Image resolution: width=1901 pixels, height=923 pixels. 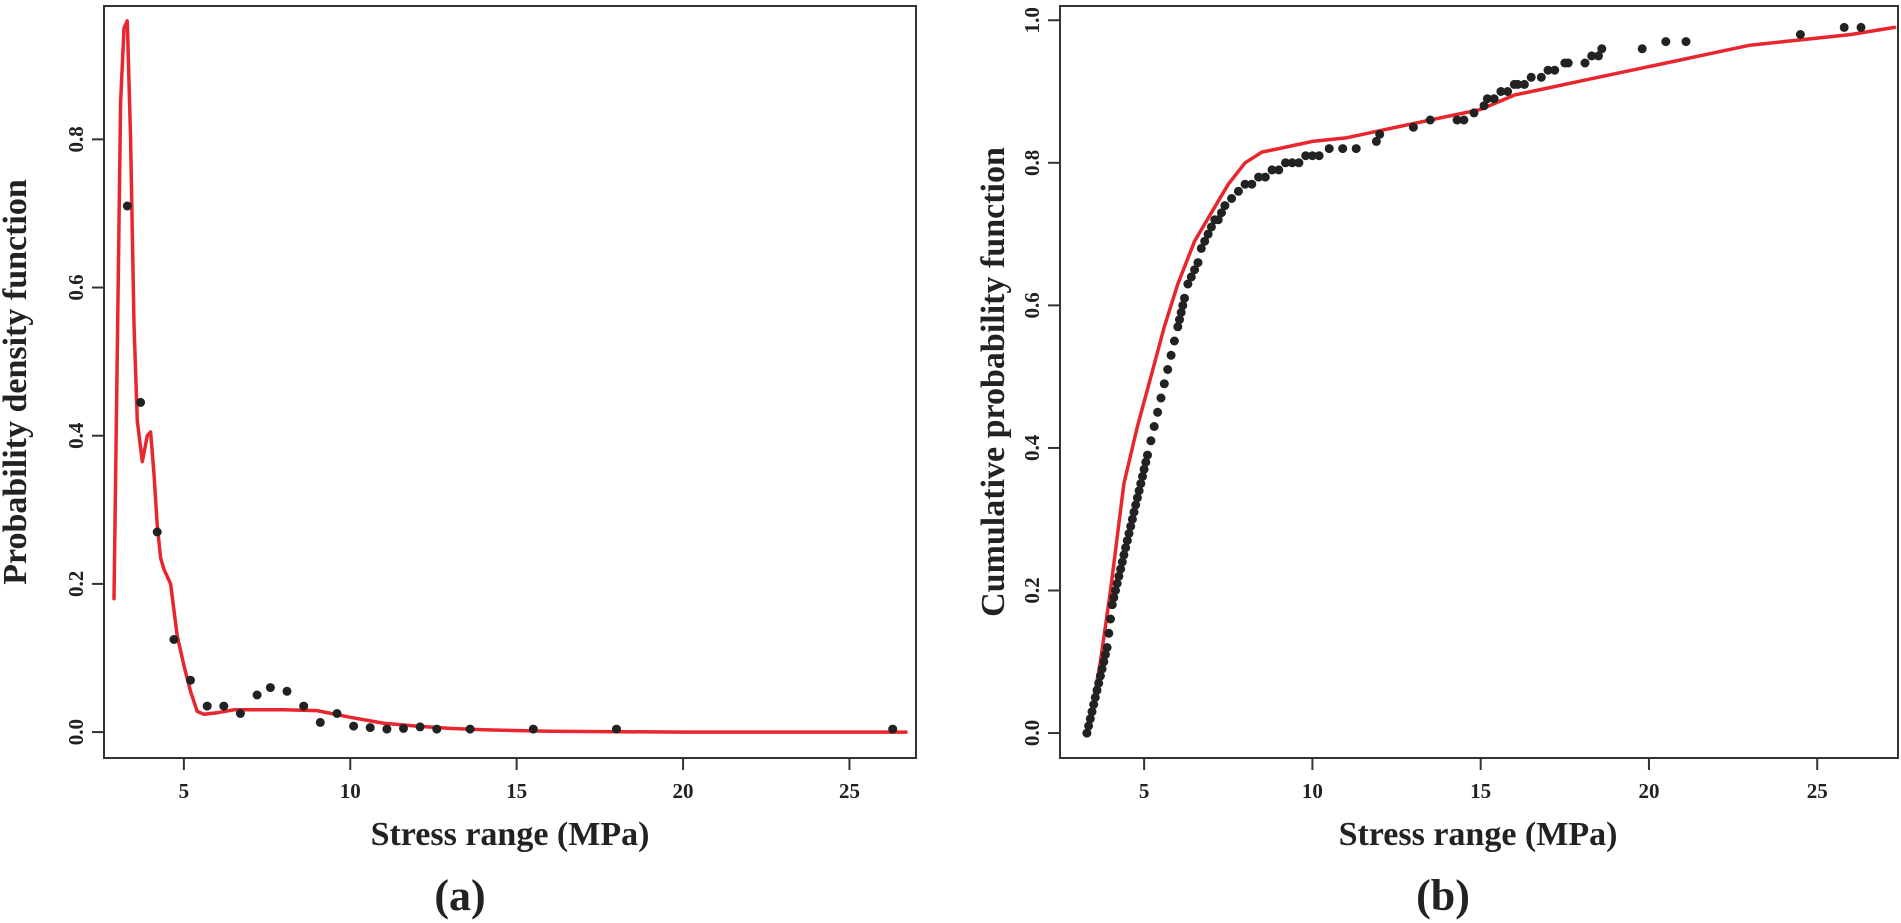 What do you see at coordinates (184, 791) in the screenshot?
I see `a-x-tick-label: 5` at bounding box center [184, 791].